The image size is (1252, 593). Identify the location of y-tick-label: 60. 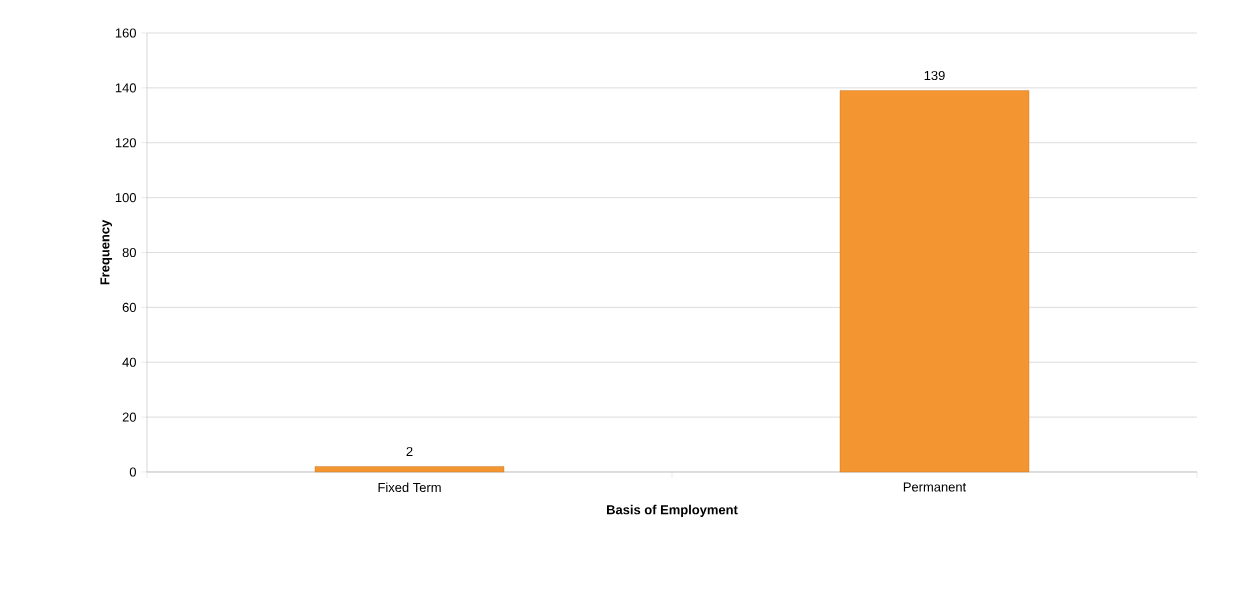
(129, 307).